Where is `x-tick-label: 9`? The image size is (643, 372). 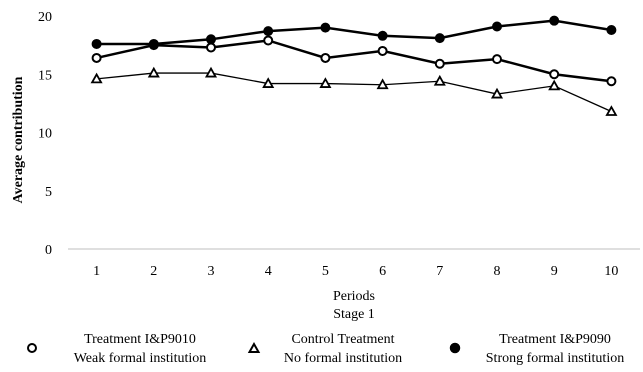 x-tick-label: 9 is located at coordinates (554, 271).